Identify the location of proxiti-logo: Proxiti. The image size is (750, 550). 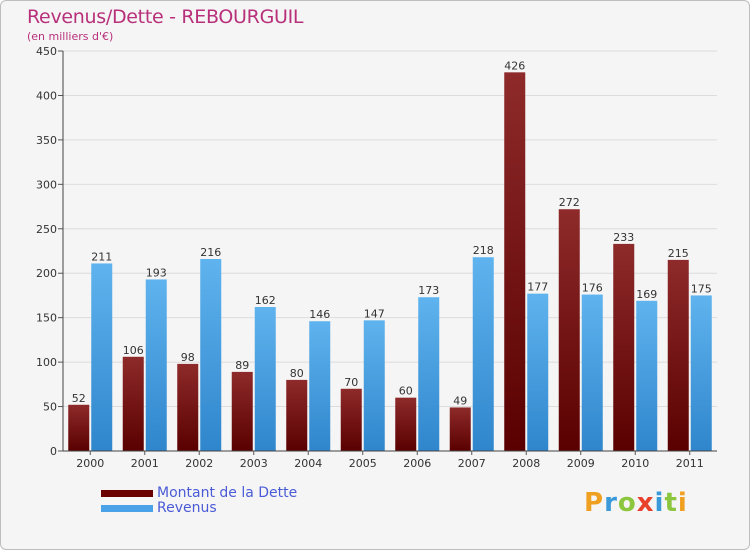
(636, 503).